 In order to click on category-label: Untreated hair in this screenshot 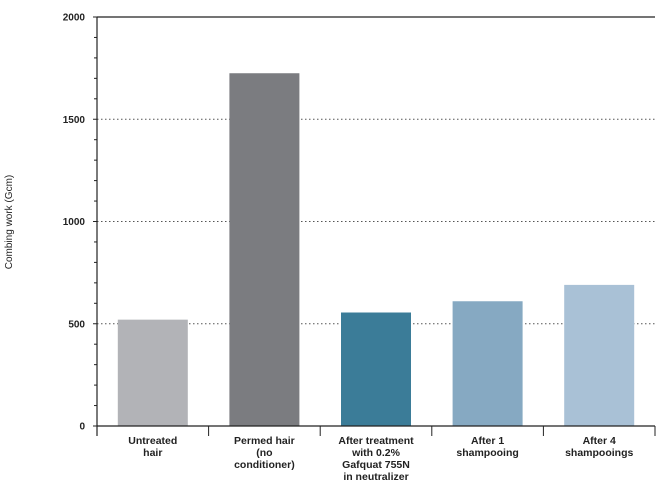, I will do `click(152, 447)`.